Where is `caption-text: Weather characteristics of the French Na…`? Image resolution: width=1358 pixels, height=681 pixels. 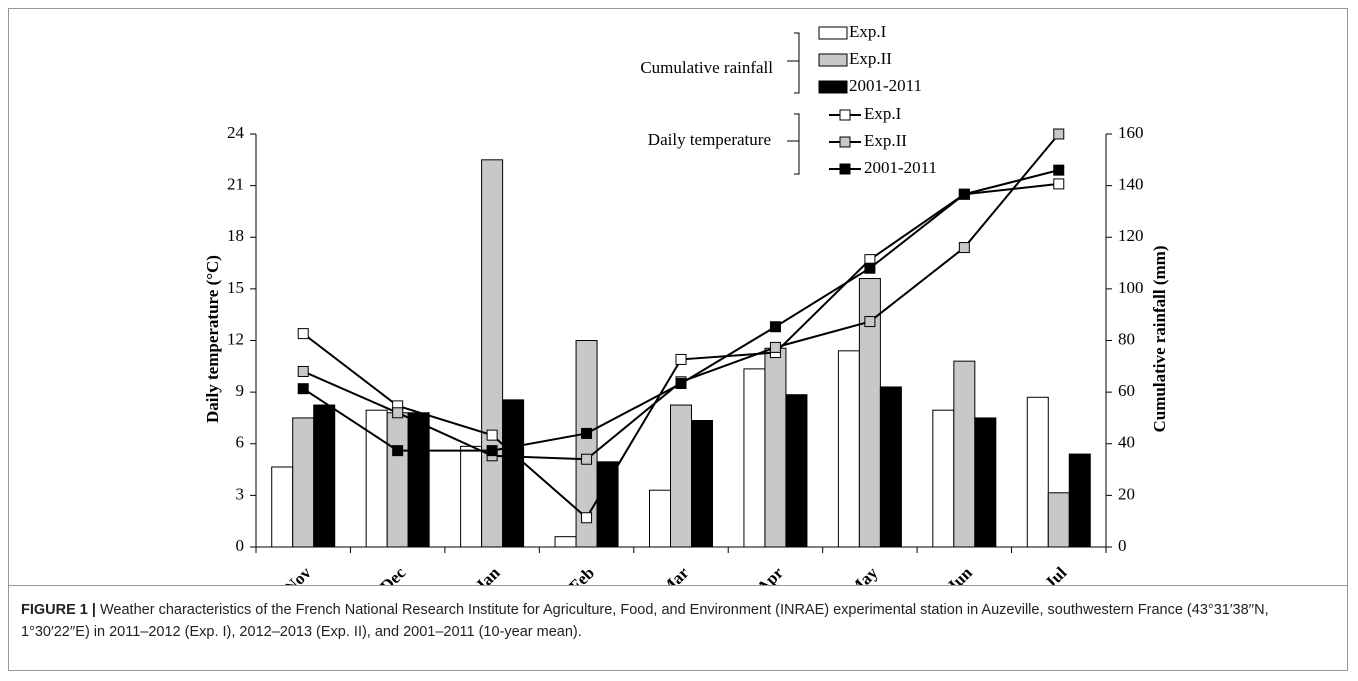 caption-text: Weather characteristics of the French Na… is located at coordinates (645, 621).